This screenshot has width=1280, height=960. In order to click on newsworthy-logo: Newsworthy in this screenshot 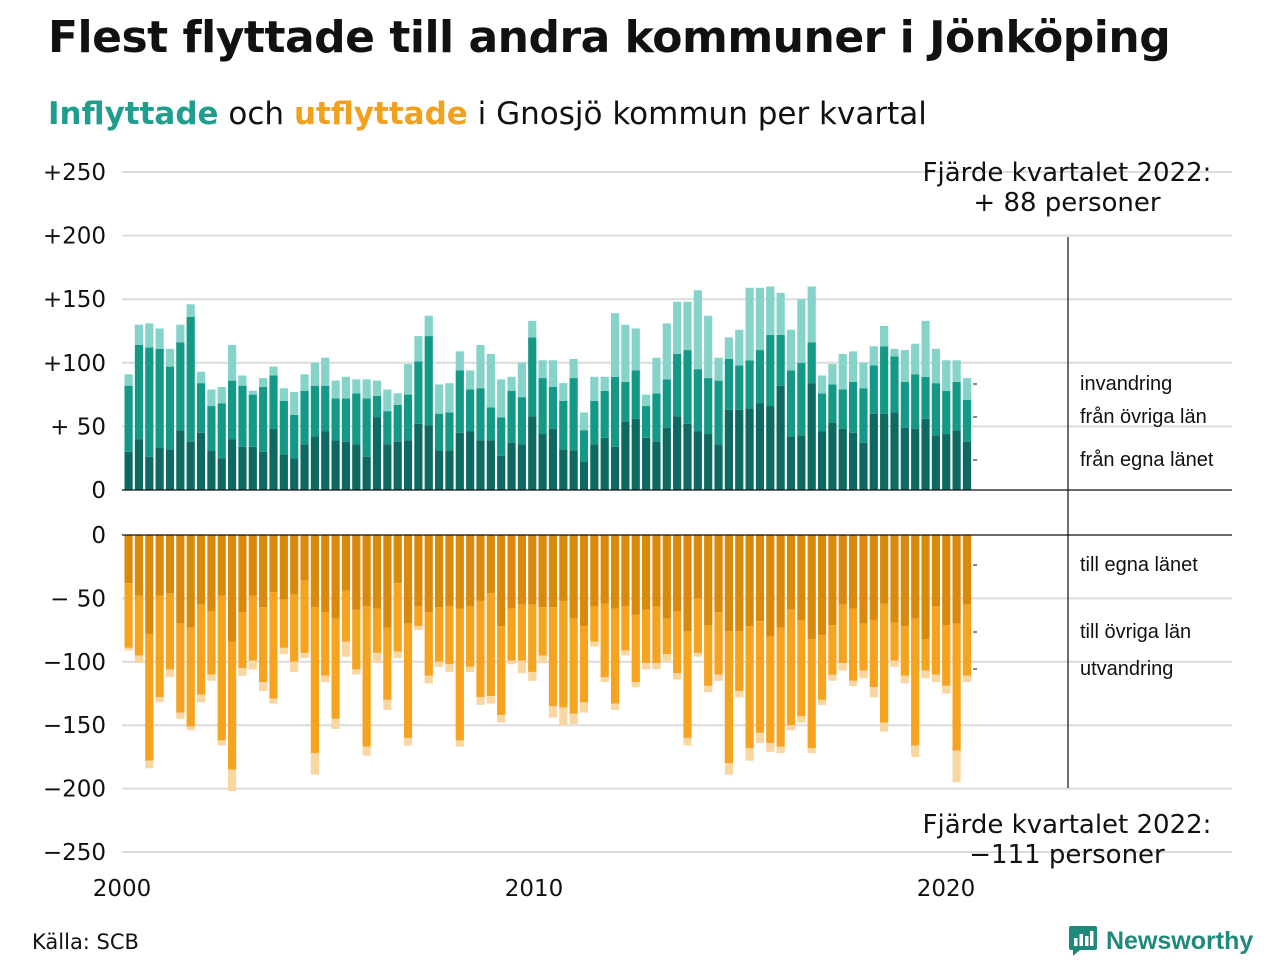, I will do `click(1160, 941)`.